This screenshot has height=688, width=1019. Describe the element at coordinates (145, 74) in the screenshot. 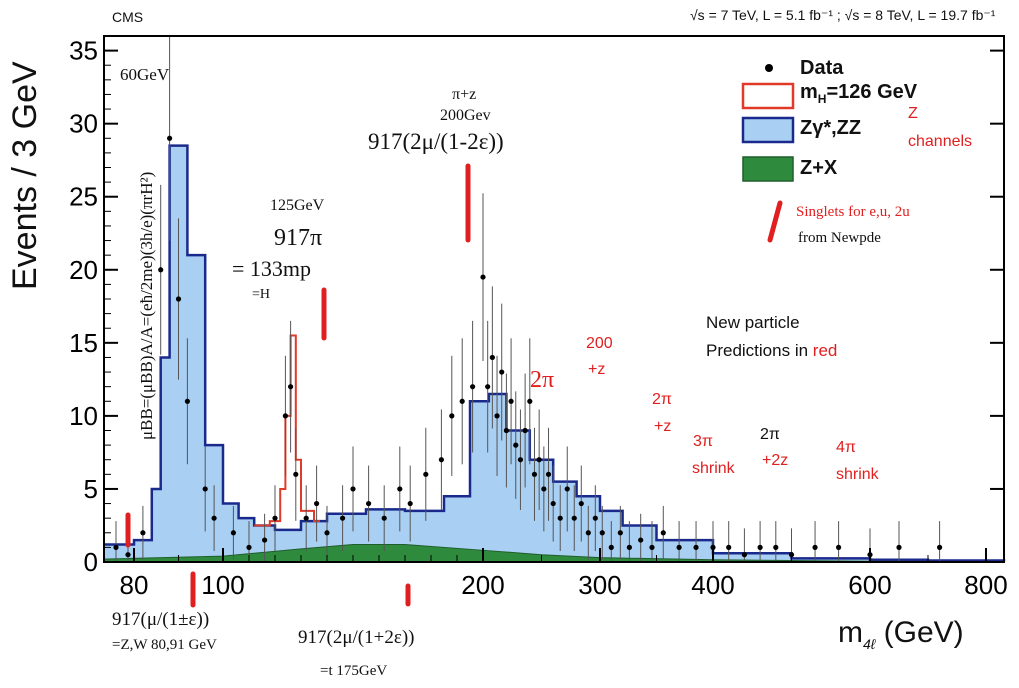

I see `annotation-60gev: 60GeV` at that location.